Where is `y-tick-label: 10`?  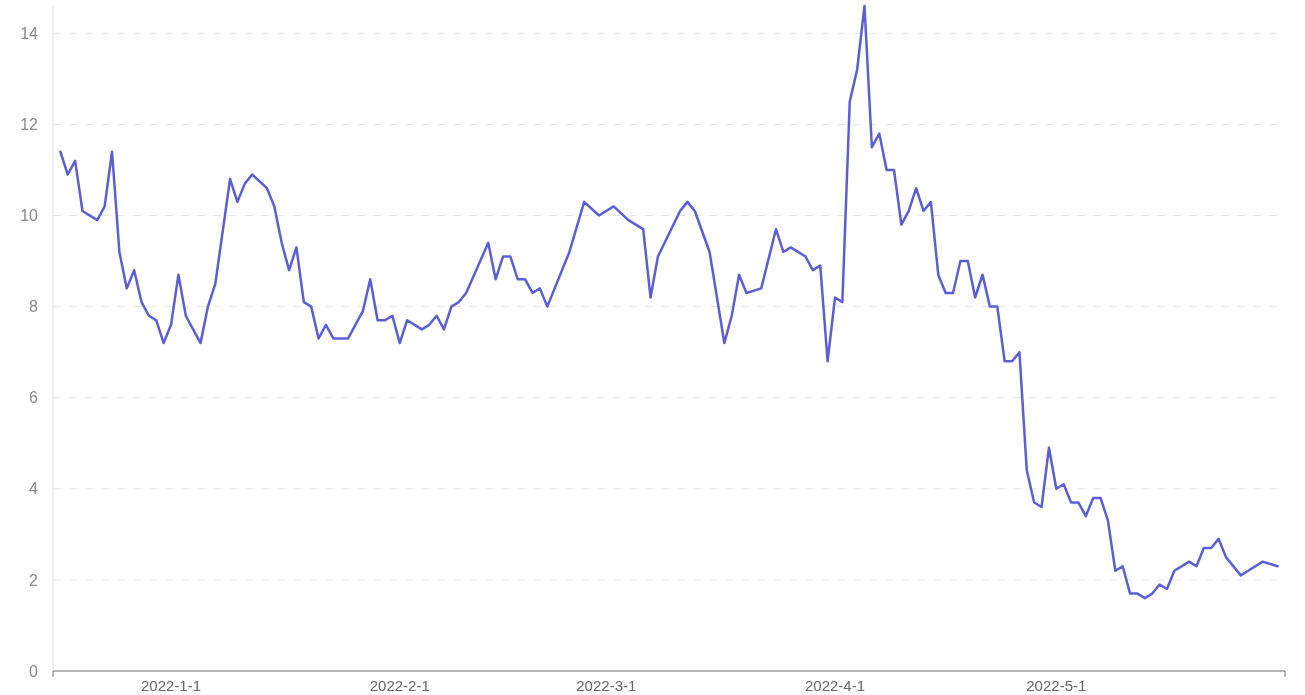
y-tick-label: 10 is located at coordinates (29, 216).